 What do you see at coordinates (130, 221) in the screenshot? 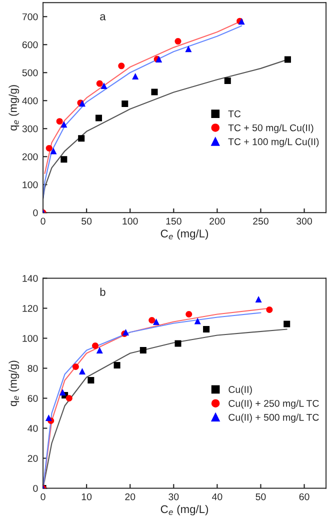
I see `x-tick-label: 100` at bounding box center [130, 221].